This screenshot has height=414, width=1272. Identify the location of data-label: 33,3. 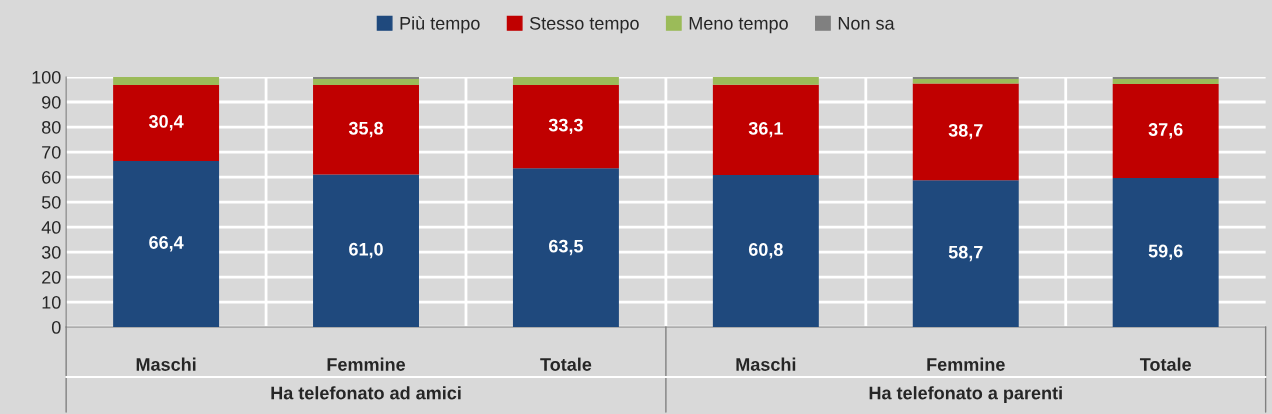
(565, 126).